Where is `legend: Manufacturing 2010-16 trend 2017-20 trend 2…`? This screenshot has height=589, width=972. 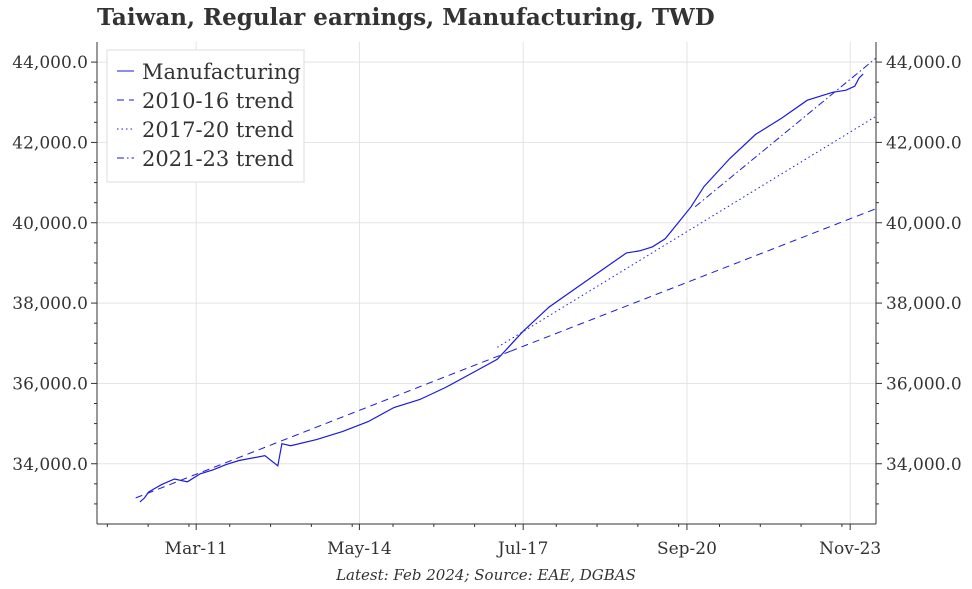
legend: Manufacturing 2010-16 trend 2017-20 trend 2… is located at coordinates (205, 116).